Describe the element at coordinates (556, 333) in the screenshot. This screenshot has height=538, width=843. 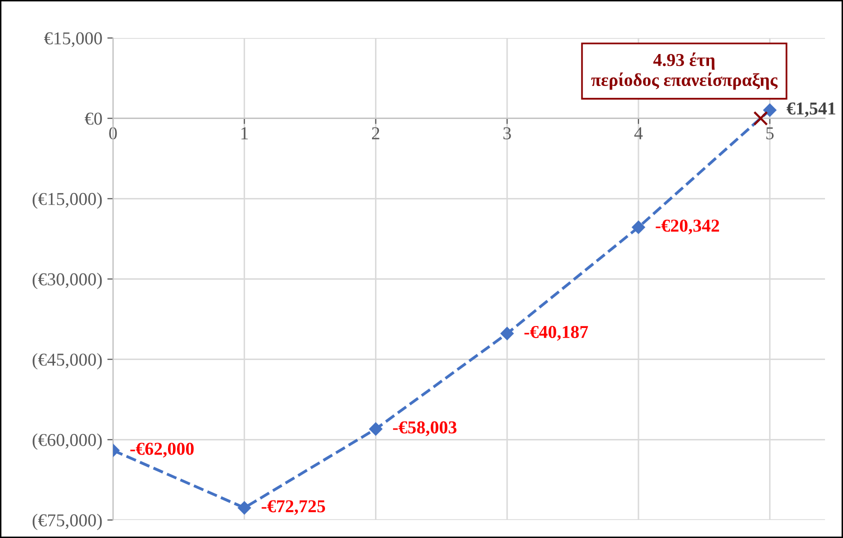
I see `data-label: -€40,187` at that location.